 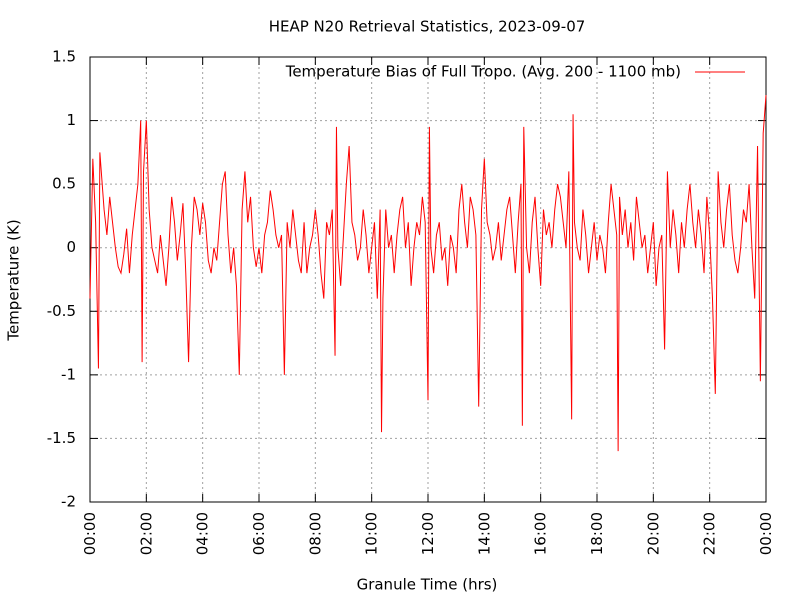 What do you see at coordinates (710, 533) in the screenshot?
I see `x-tick-label: 22:00` at bounding box center [710, 533].